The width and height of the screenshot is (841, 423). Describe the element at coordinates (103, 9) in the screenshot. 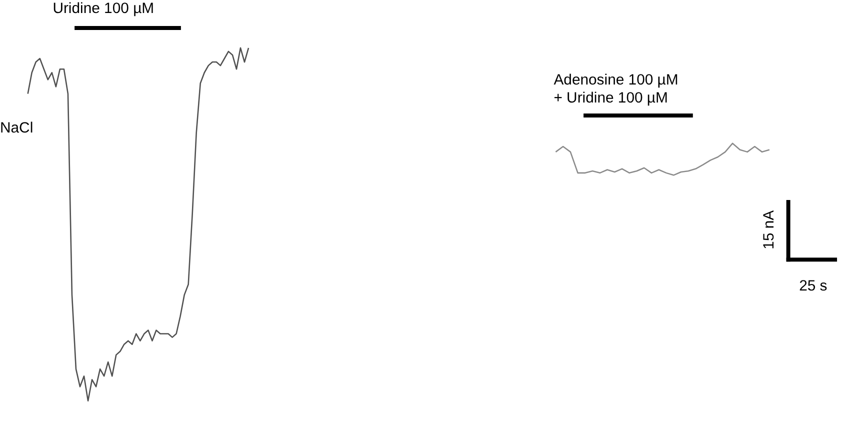

I see `text: Uridine 100 µM` at that location.